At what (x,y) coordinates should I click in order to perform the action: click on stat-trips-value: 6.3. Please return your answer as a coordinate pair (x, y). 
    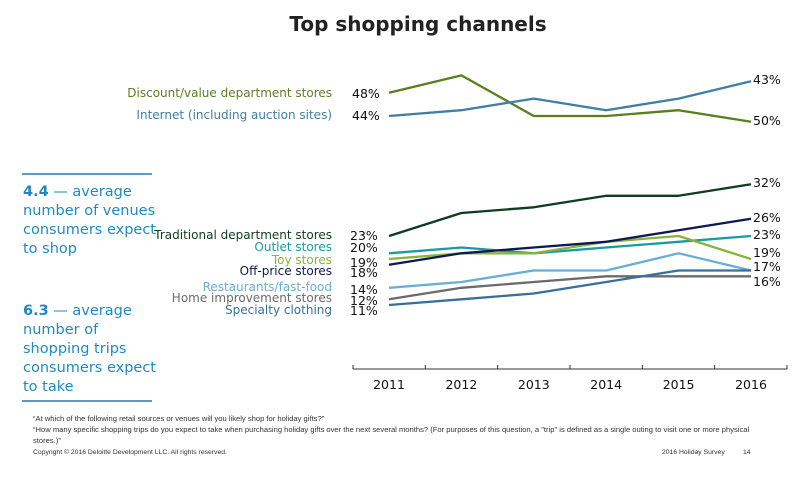
    Looking at the image, I should click on (36, 311).